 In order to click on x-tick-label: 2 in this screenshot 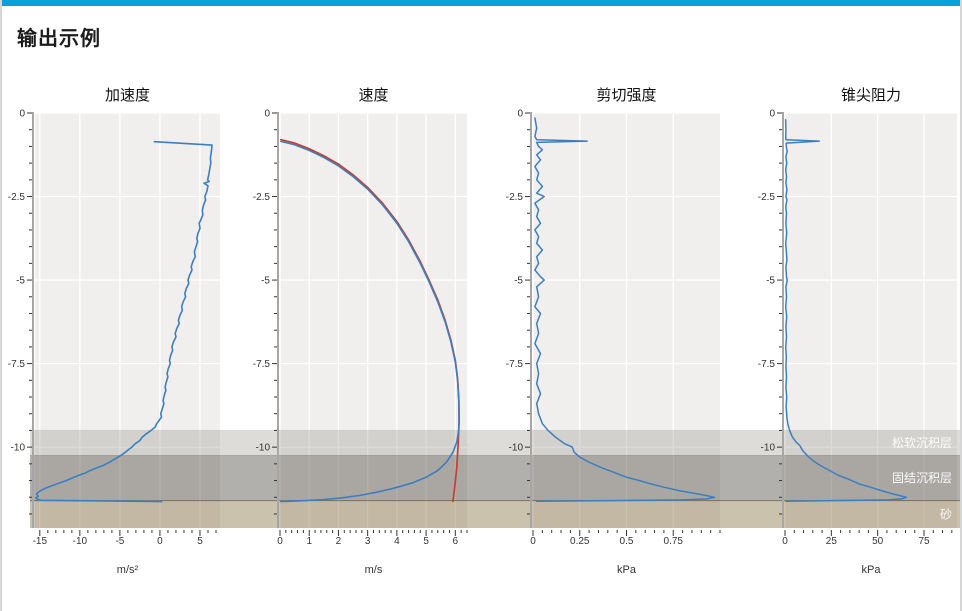, I will do `click(339, 541)`.